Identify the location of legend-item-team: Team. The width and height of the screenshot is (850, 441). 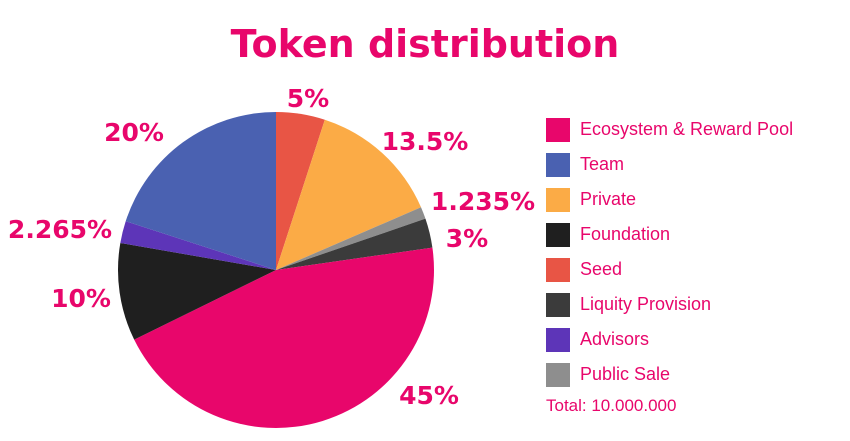
(696, 164).